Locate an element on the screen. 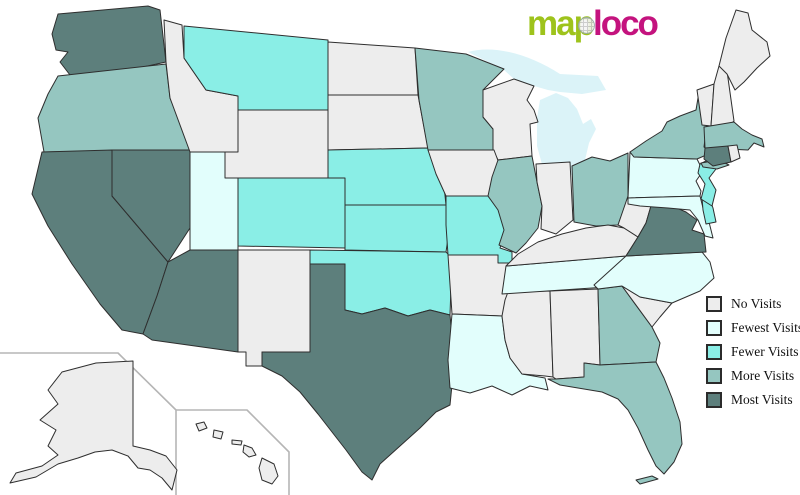  state-hi-islands is located at coordinates (237, 453).